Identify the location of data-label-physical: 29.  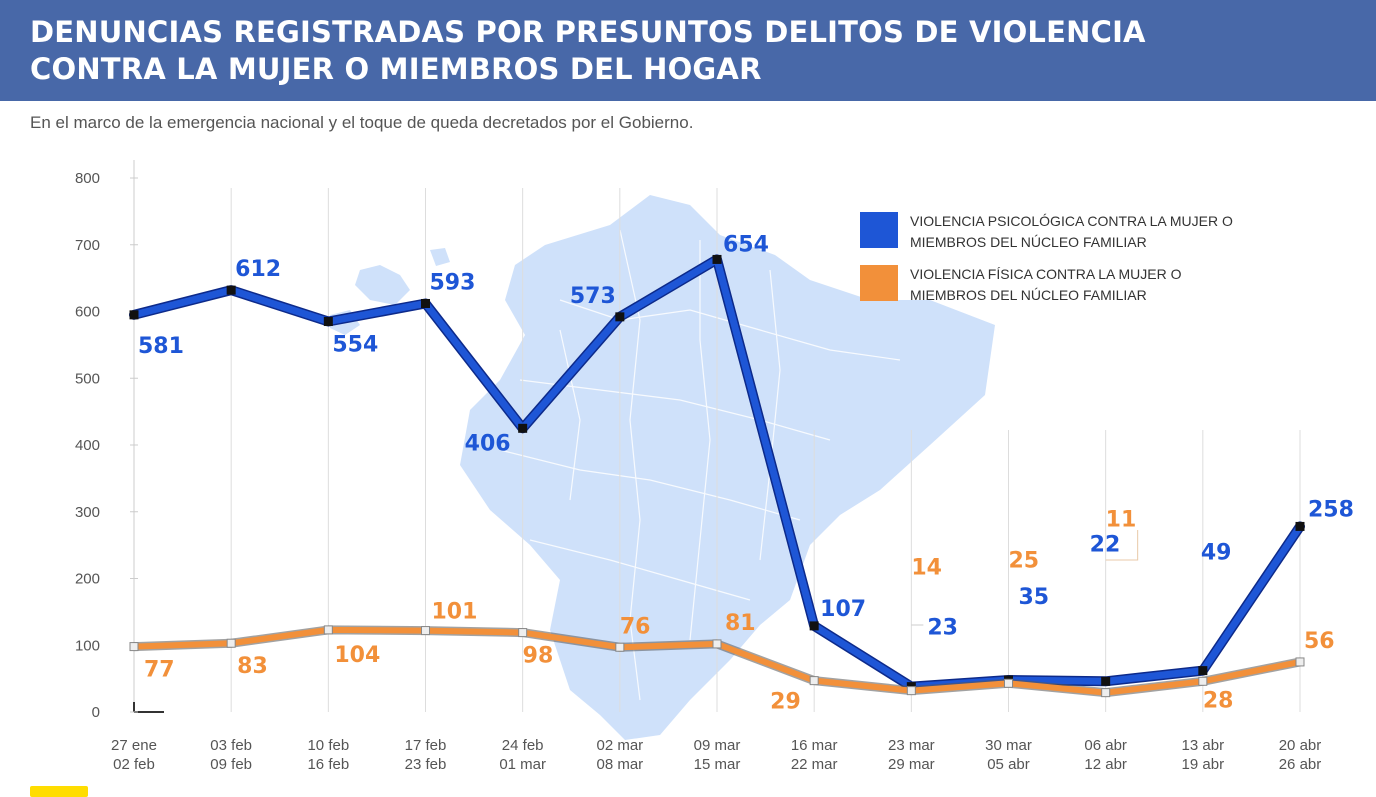
(785, 702).